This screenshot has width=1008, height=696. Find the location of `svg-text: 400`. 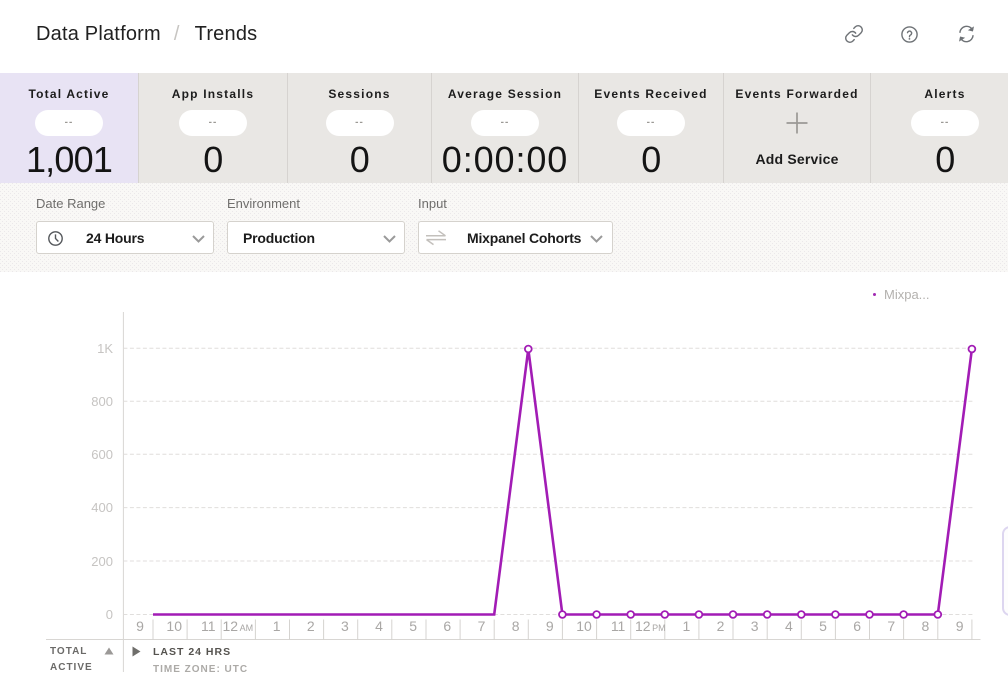

svg-text: 400 is located at coordinates (102, 507).